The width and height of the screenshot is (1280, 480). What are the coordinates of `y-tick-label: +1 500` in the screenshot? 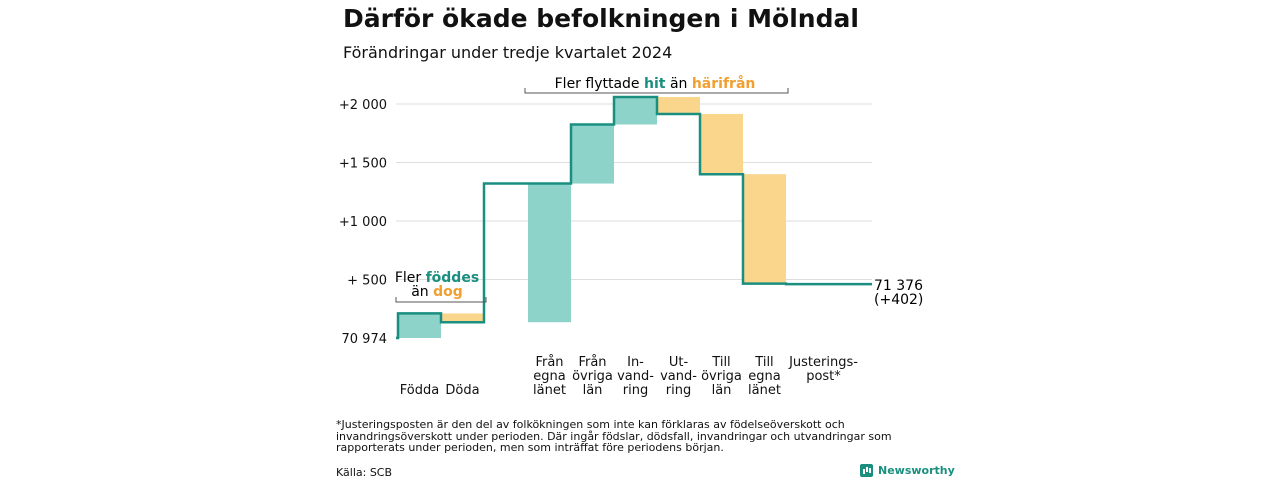 It's located at (363, 164).